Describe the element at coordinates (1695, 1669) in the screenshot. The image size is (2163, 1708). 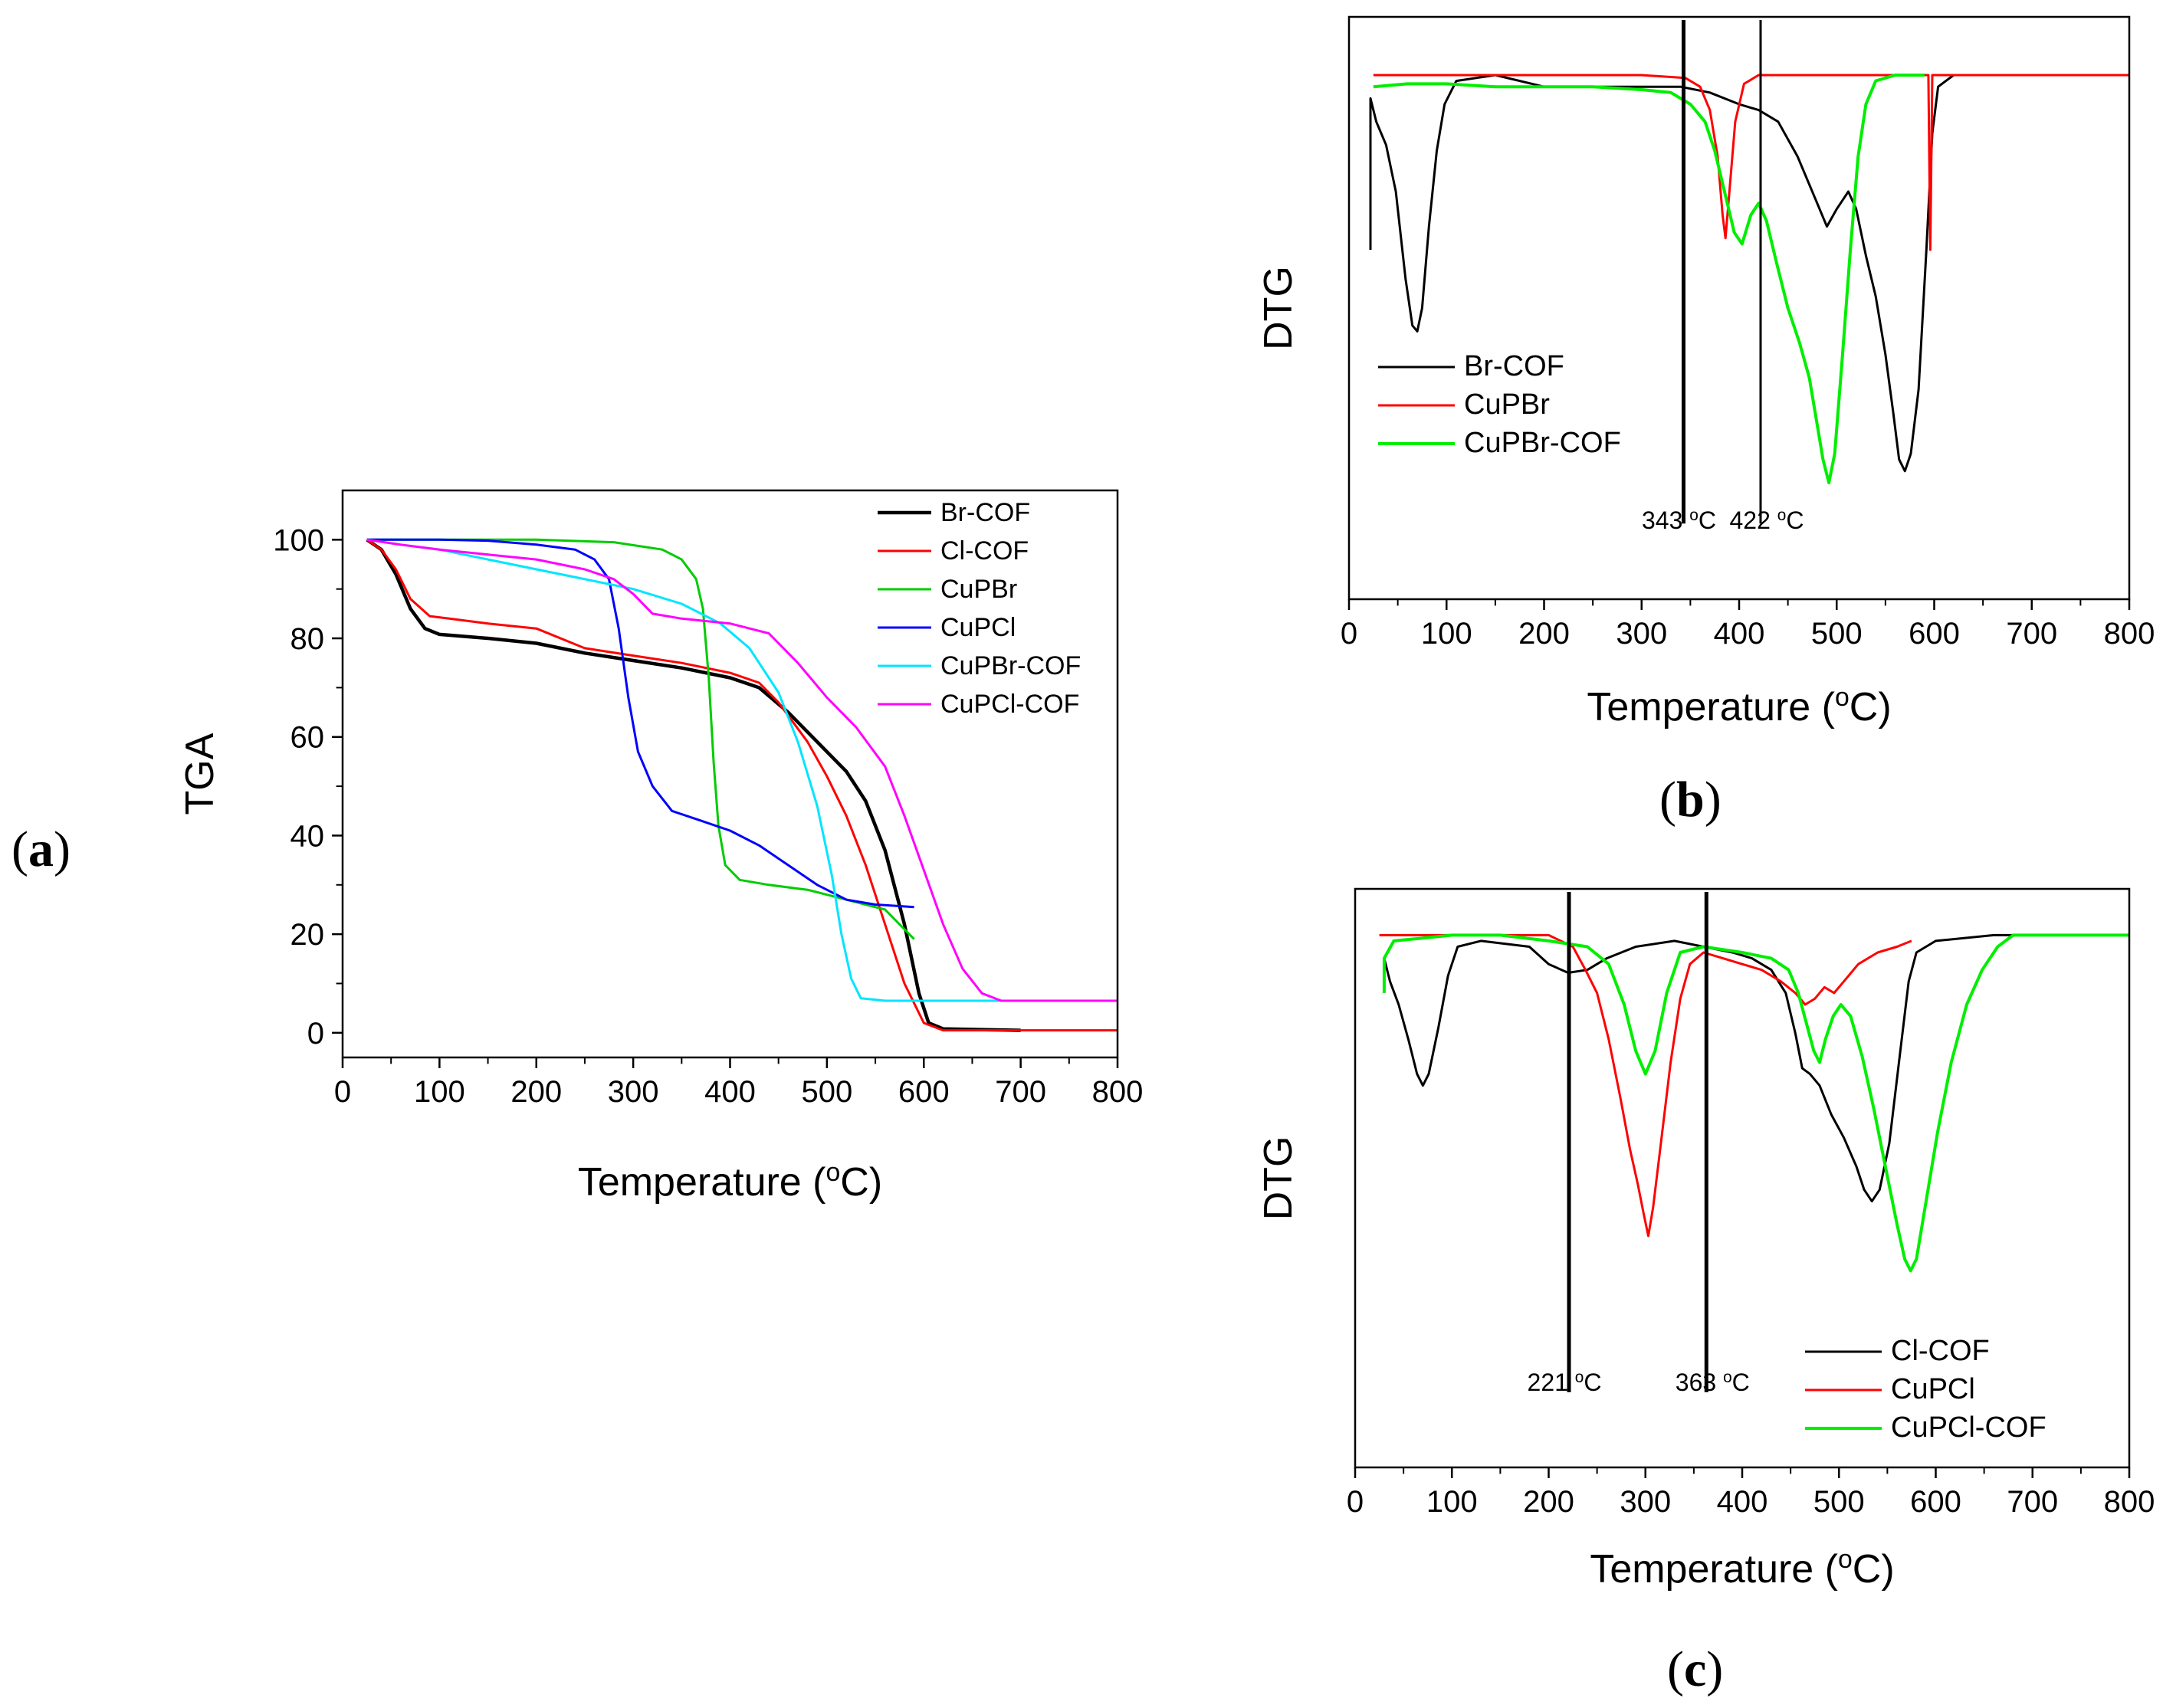
I see `panel-label: (c)` at that location.